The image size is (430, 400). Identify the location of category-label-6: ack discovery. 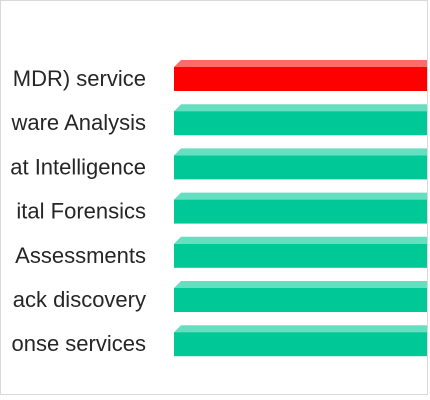
(79, 299).